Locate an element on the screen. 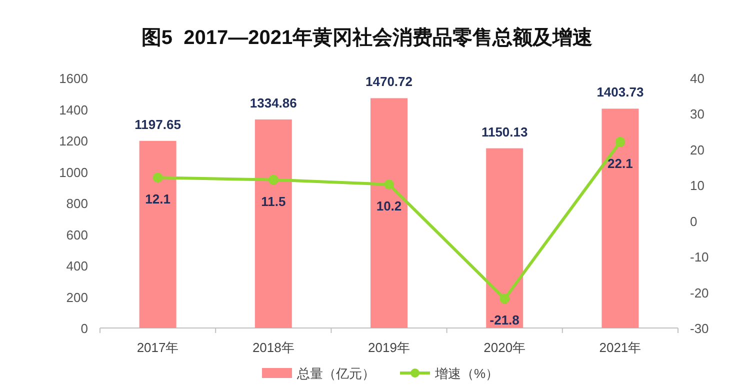  data-label: 1150.13 is located at coordinates (504, 132).